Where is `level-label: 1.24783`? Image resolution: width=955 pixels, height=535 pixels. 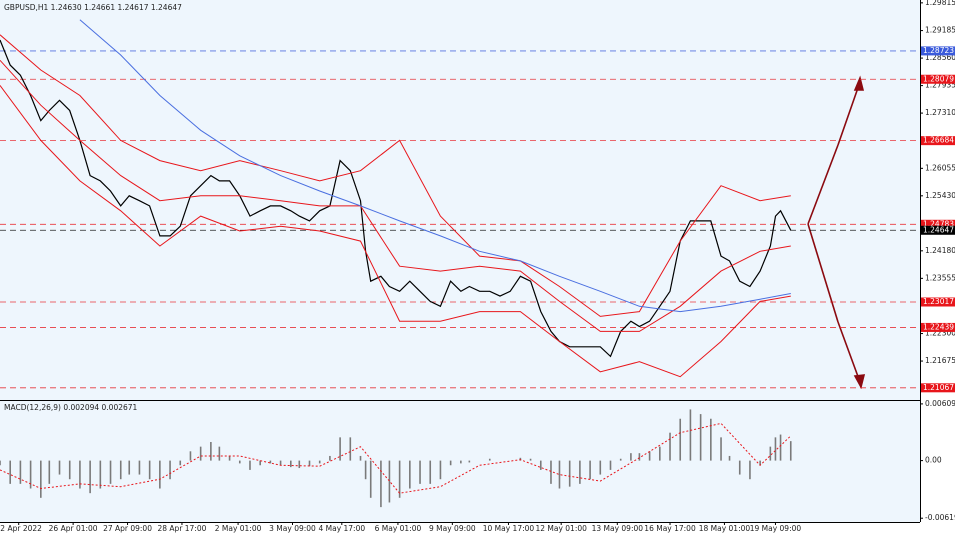
level-label: 1.24783 is located at coordinates (938, 224).